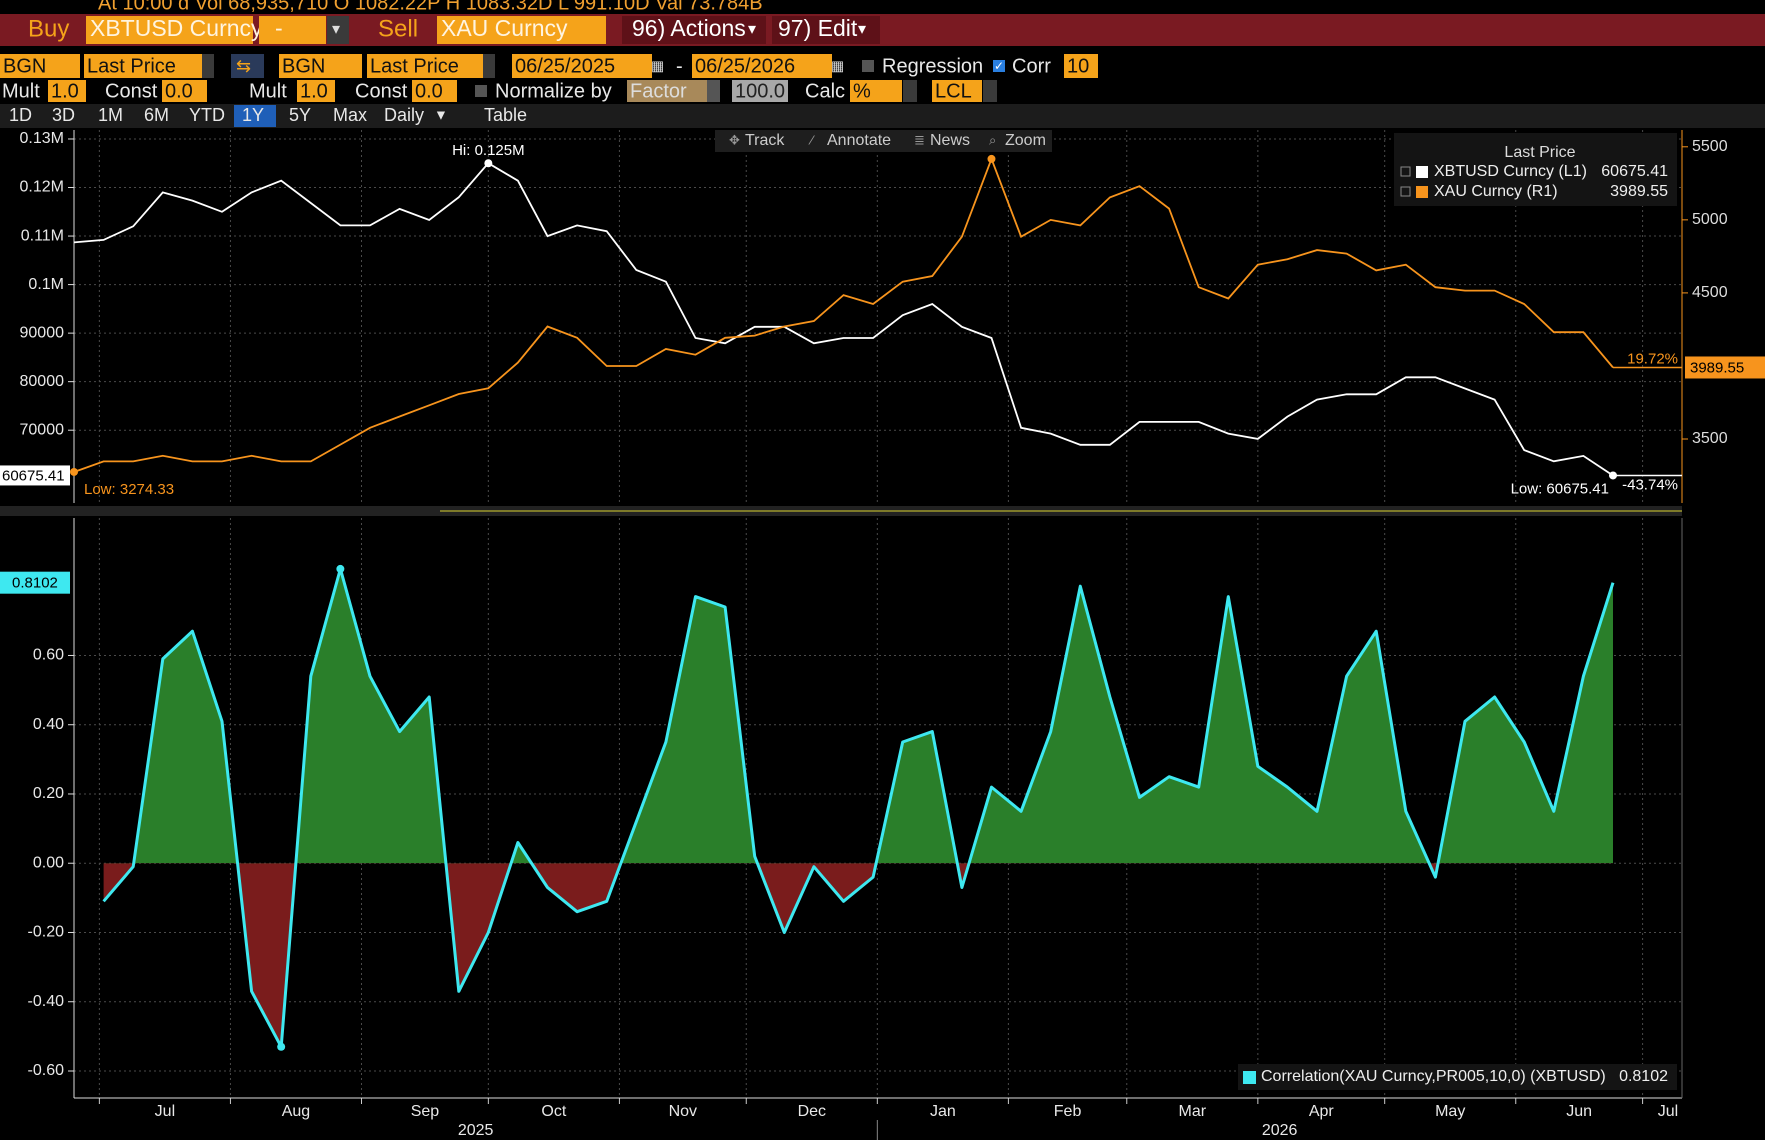 Image resolution: width=1765 pixels, height=1140 pixels. I want to click on buy-security-field, so click(169, 30).